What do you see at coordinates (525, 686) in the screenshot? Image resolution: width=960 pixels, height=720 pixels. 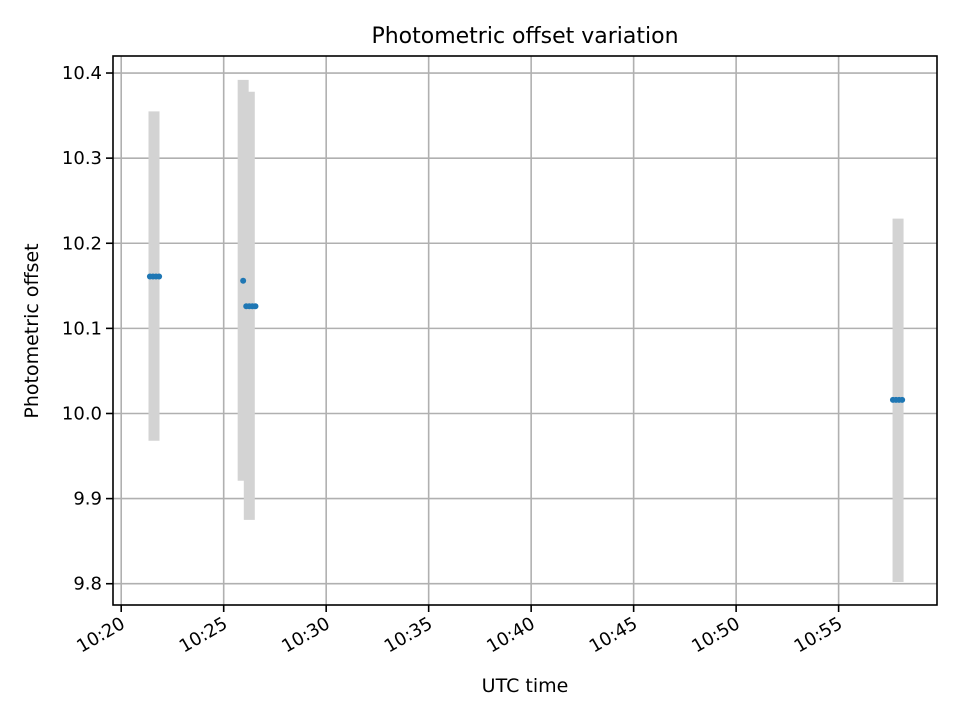 I see `x-axis-label: UTC time` at bounding box center [525, 686].